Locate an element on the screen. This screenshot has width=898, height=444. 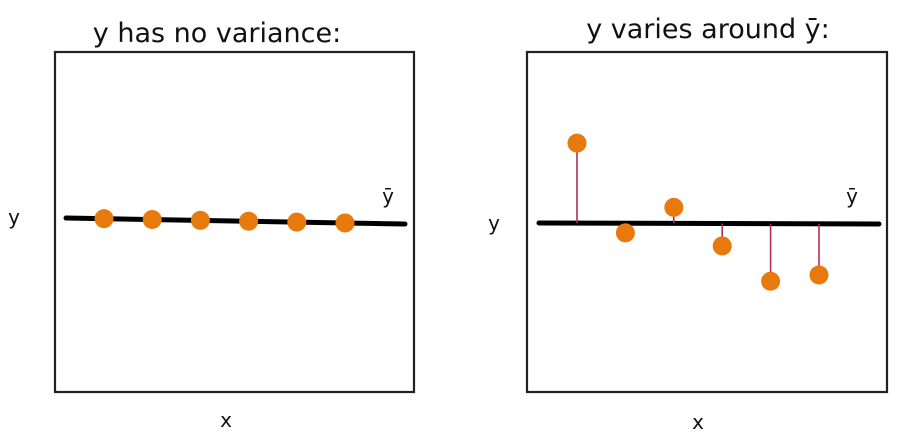
panel-title: y varies around ȳ: is located at coordinates (708, 29).